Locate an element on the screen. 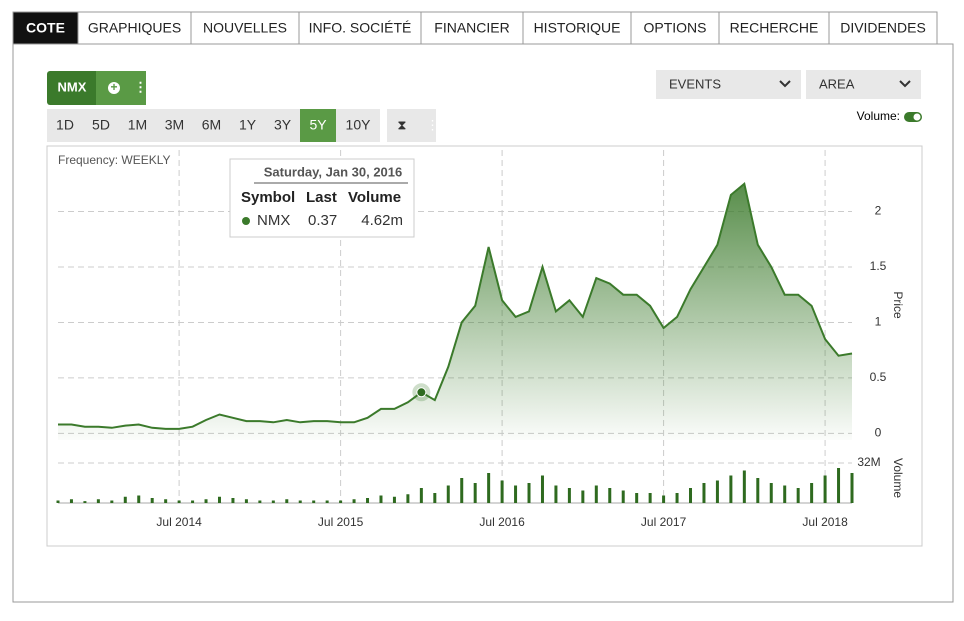 Image resolution: width=964 pixels, height=621 pixels. tooltip-swatch is located at coordinates (246, 221).